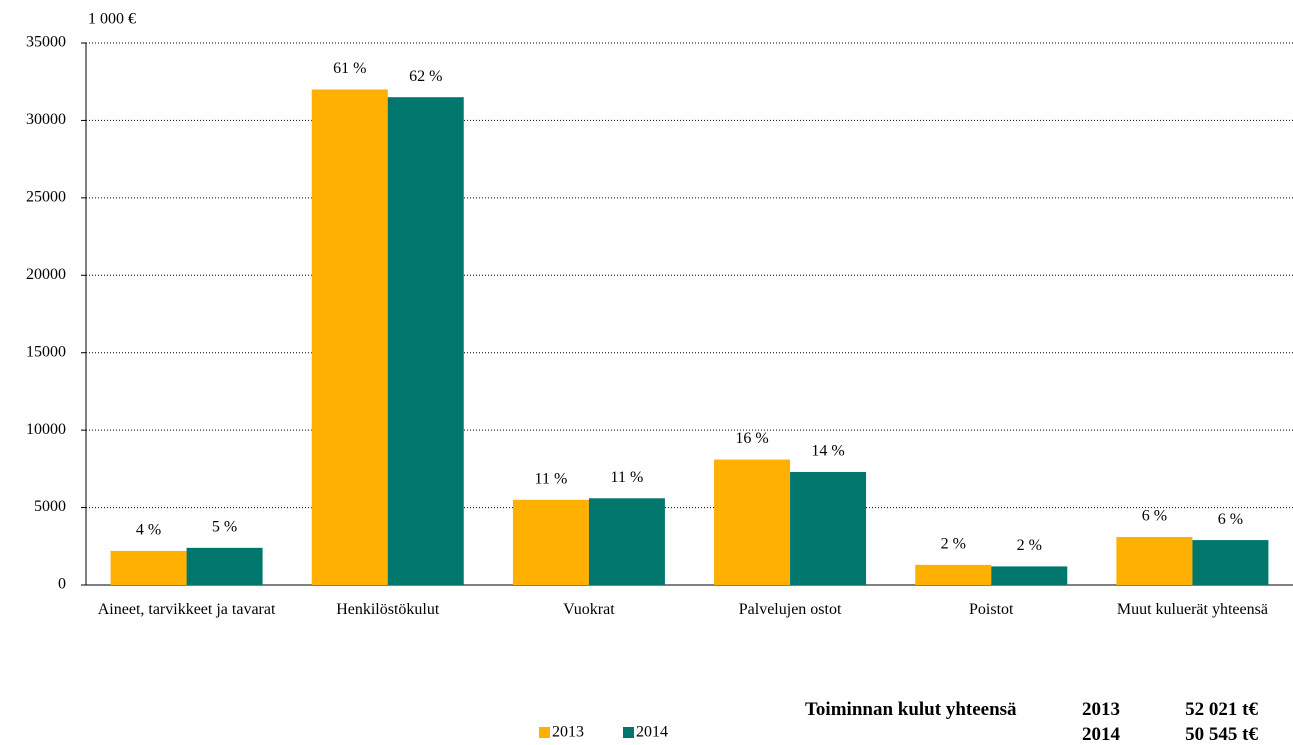  Describe the element at coordinates (751, 438) in the screenshot. I see `share-label: 16 %` at that location.